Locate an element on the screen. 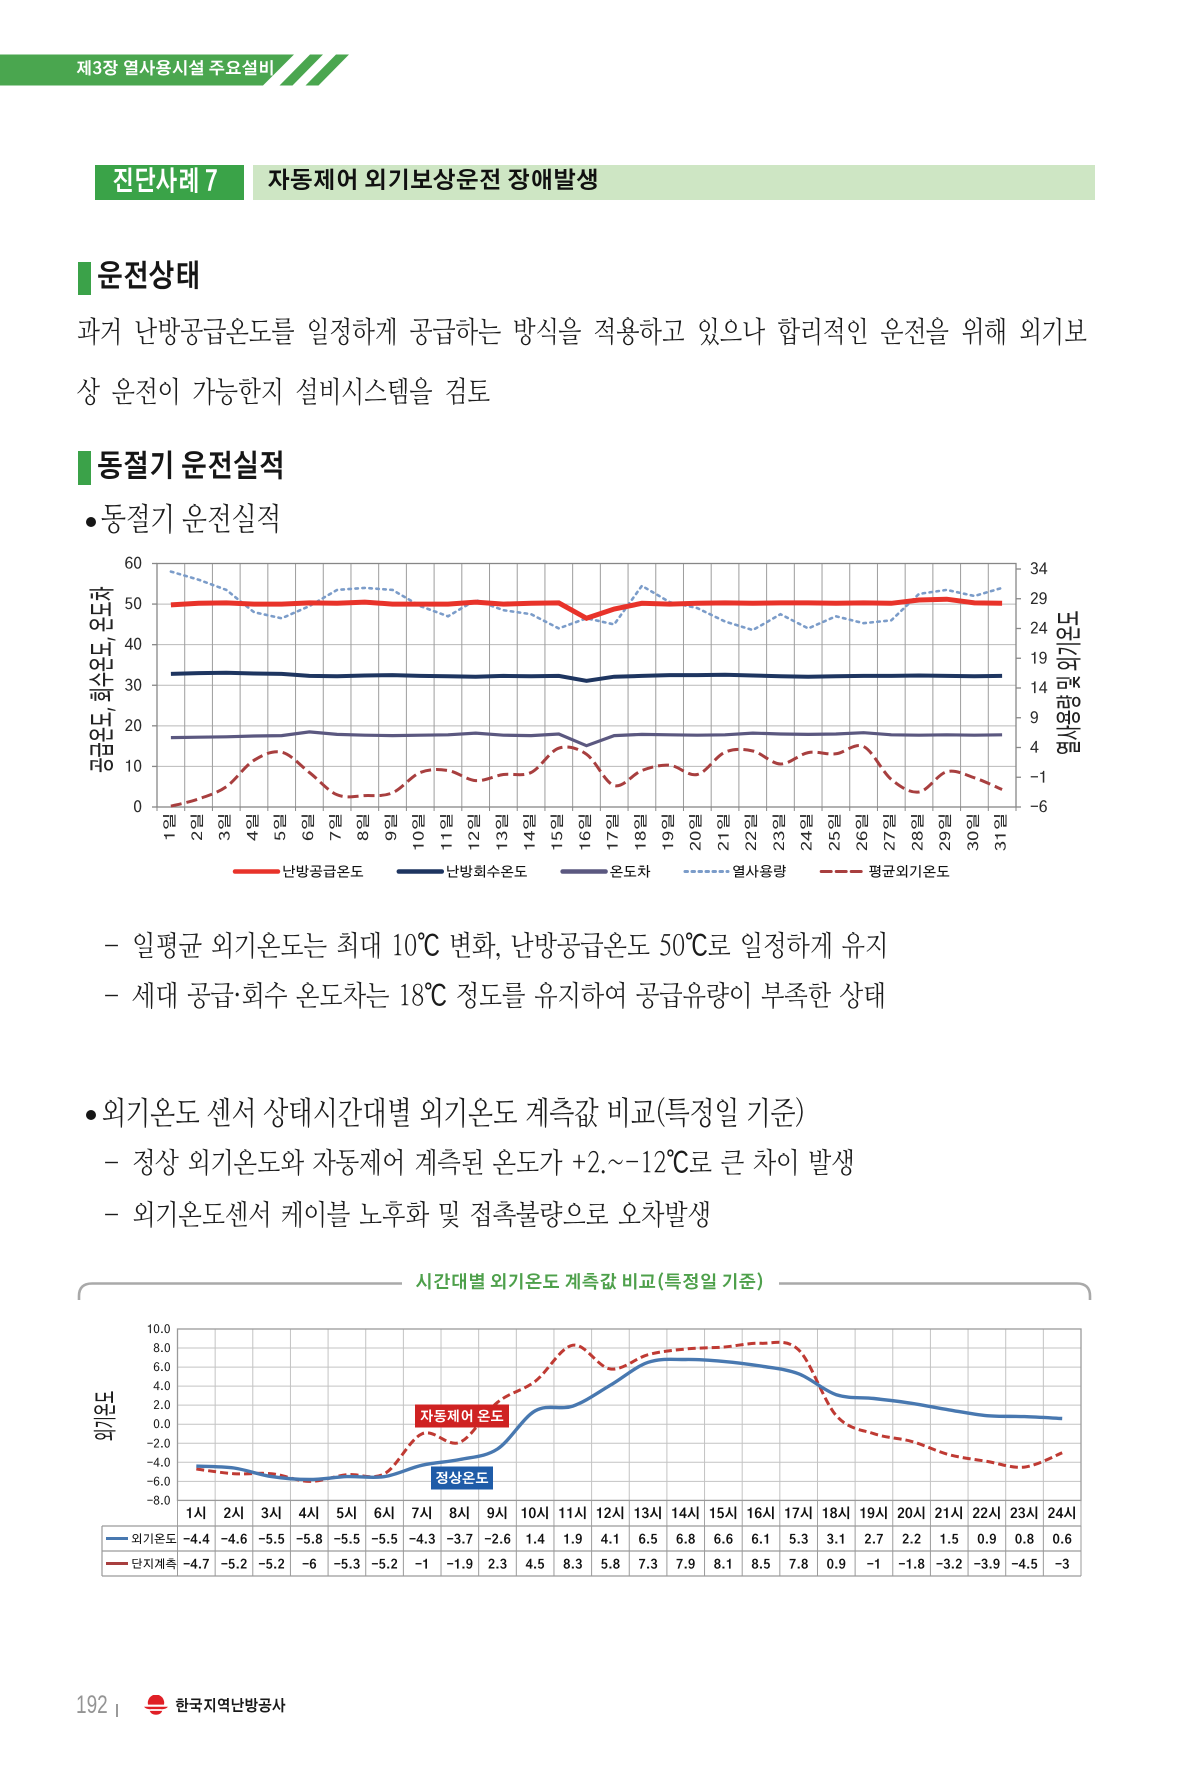  svg-text: 3.1 is located at coordinates (836, 1540).